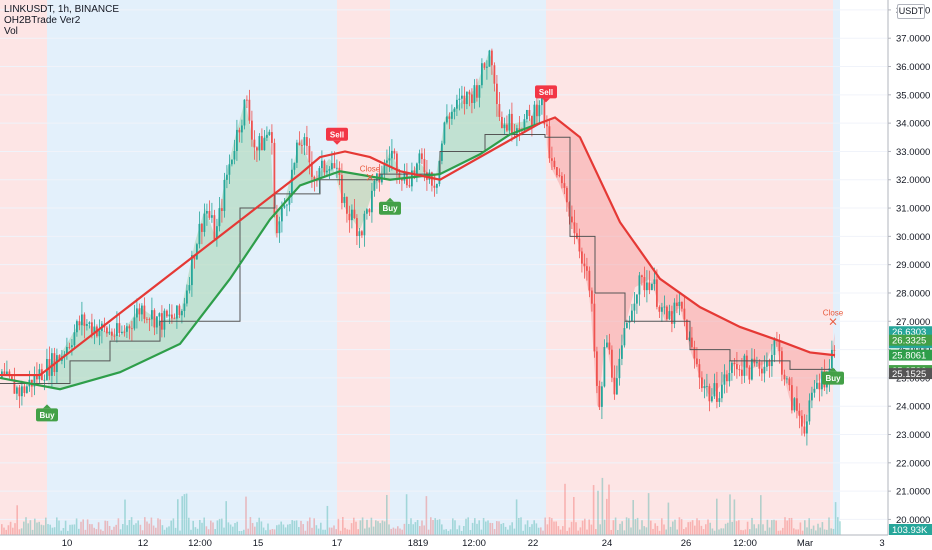 The image size is (932, 550). What do you see at coordinates (913, 95) in the screenshot?
I see `price-tick-label: 35.0000` at bounding box center [913, 95].